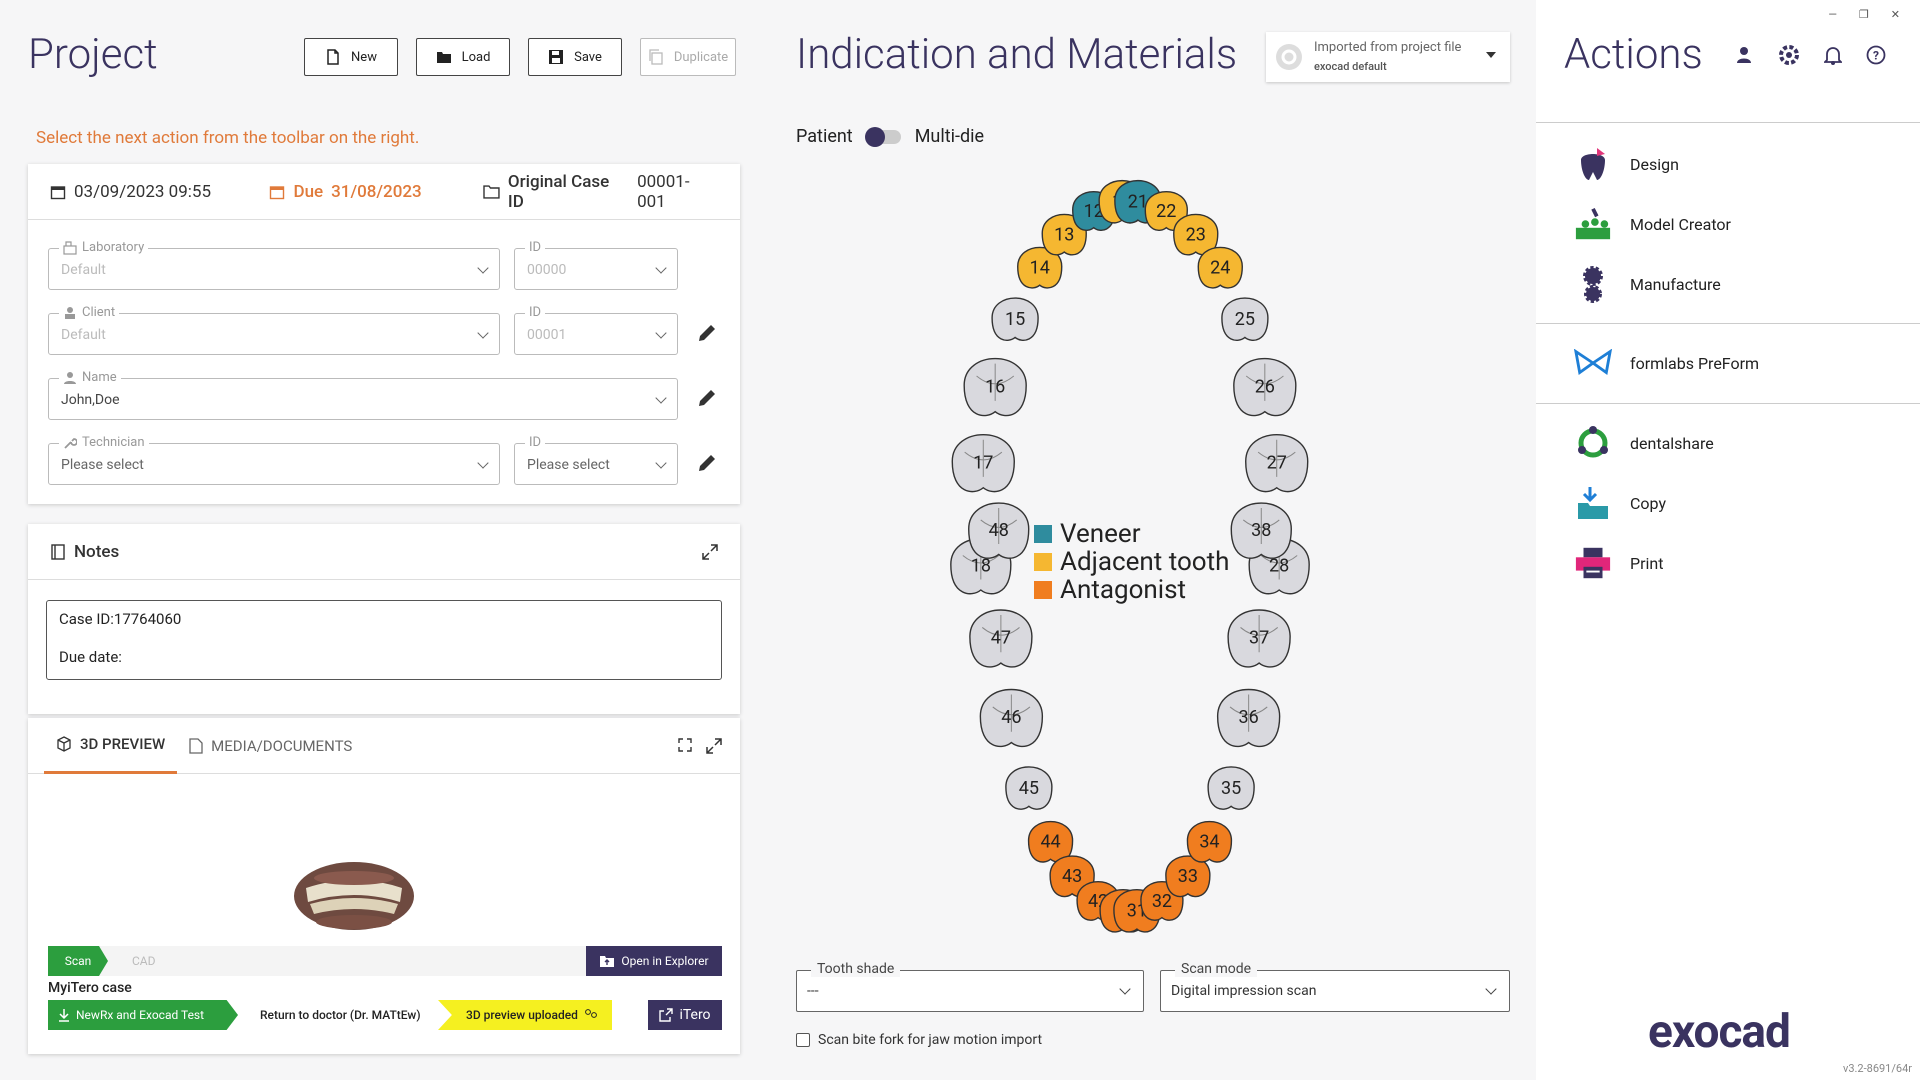 The image size is (1920, 1080). Describe the element at coordinates (1188, 876) in the screenshot. I see `tooth-33: 33` at that location.